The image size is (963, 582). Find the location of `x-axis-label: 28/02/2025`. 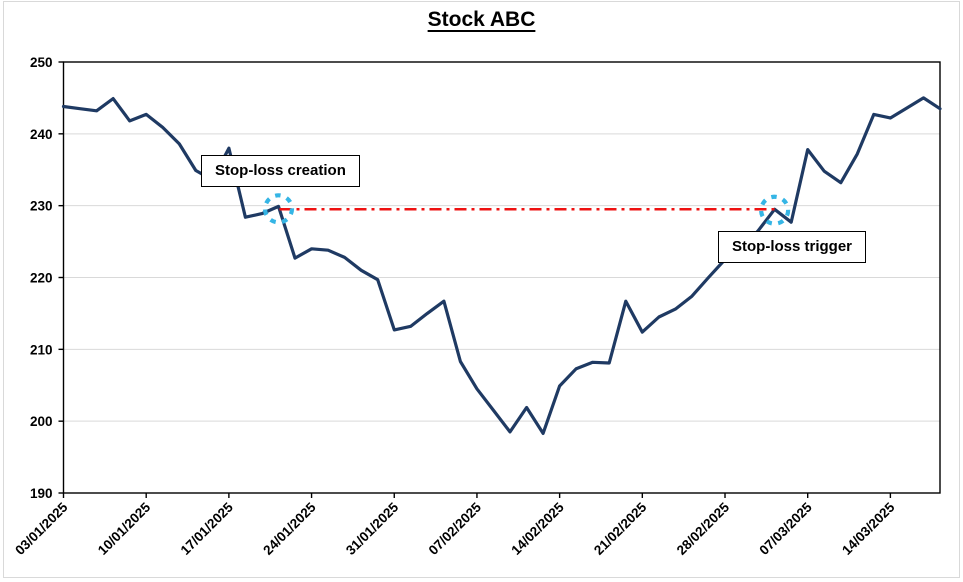

x-axis-label: 28/02/2025 is located at coordinates (703, 528).